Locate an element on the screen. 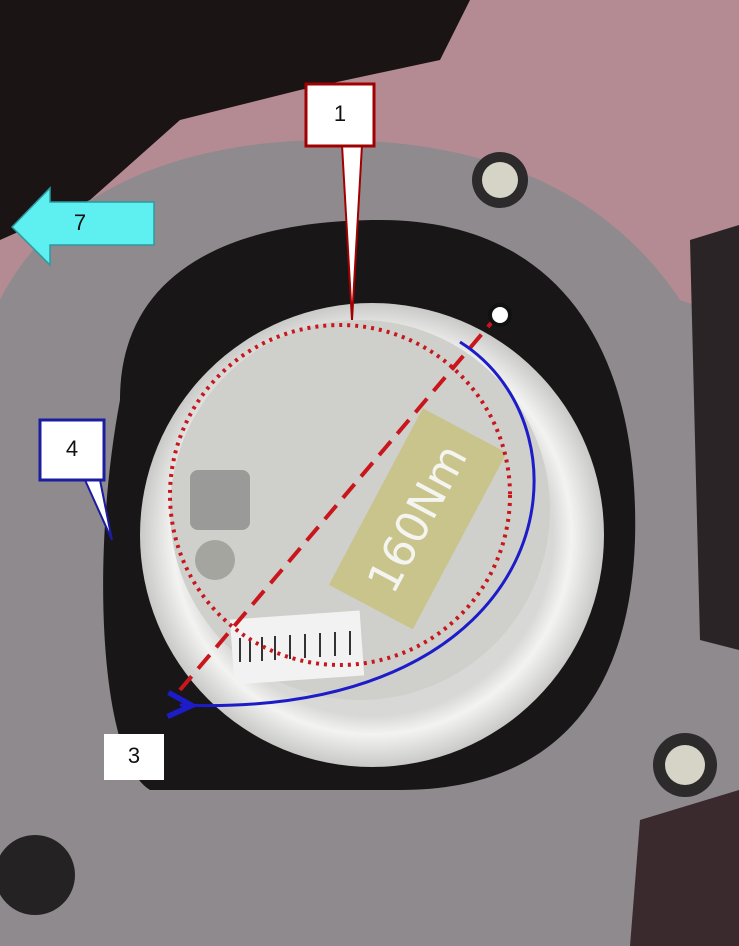  callout-label: 1 is located at coordinates (340, 113).